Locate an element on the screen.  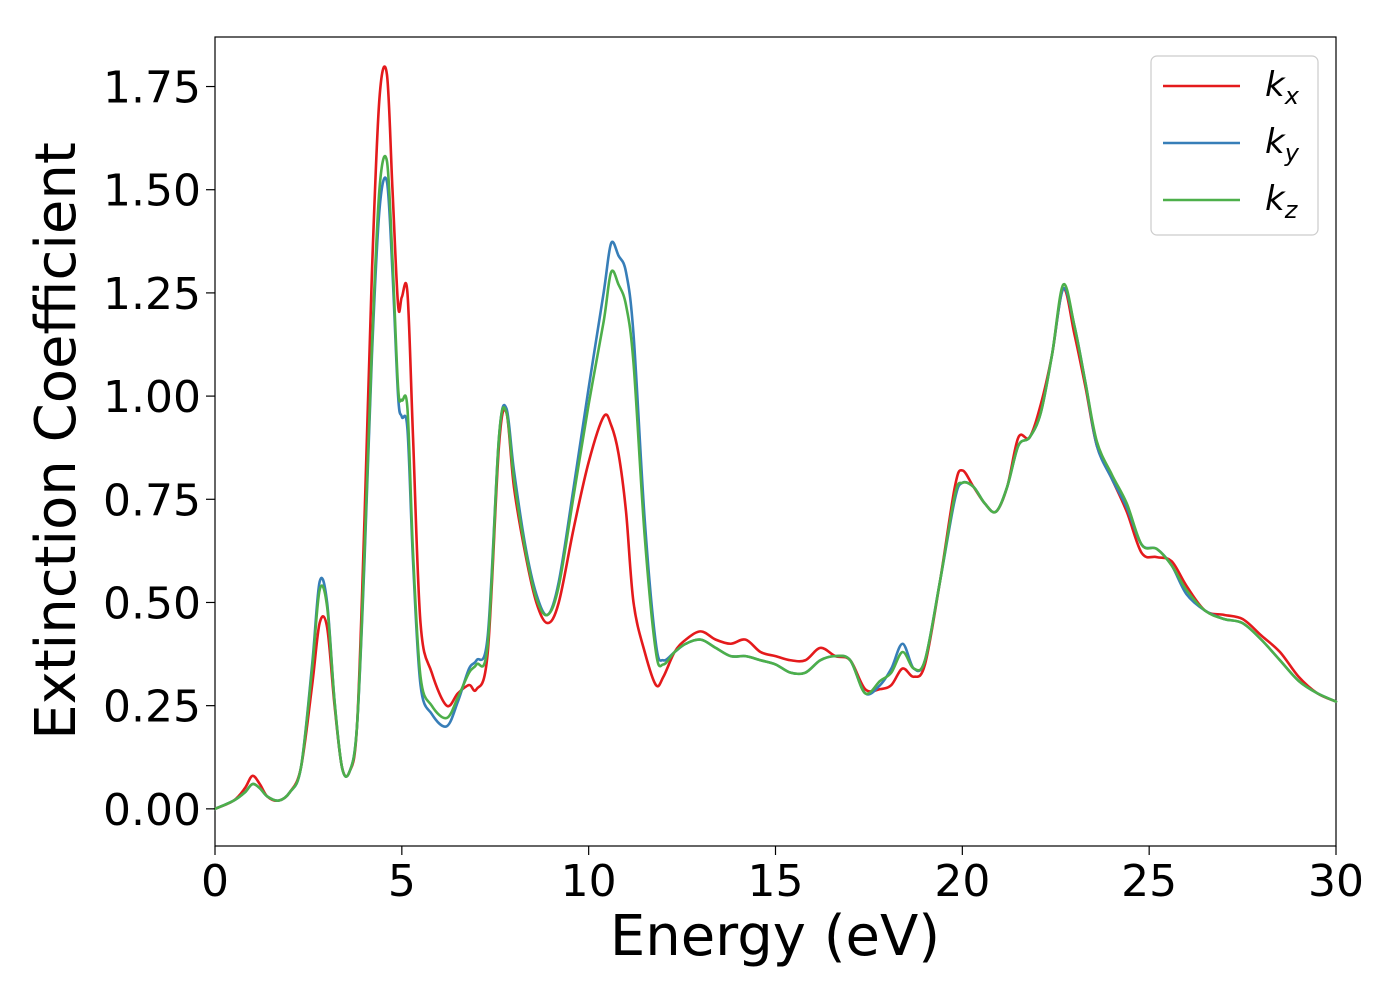
legend-label-z: kz is located at coordinates (1282, 201).